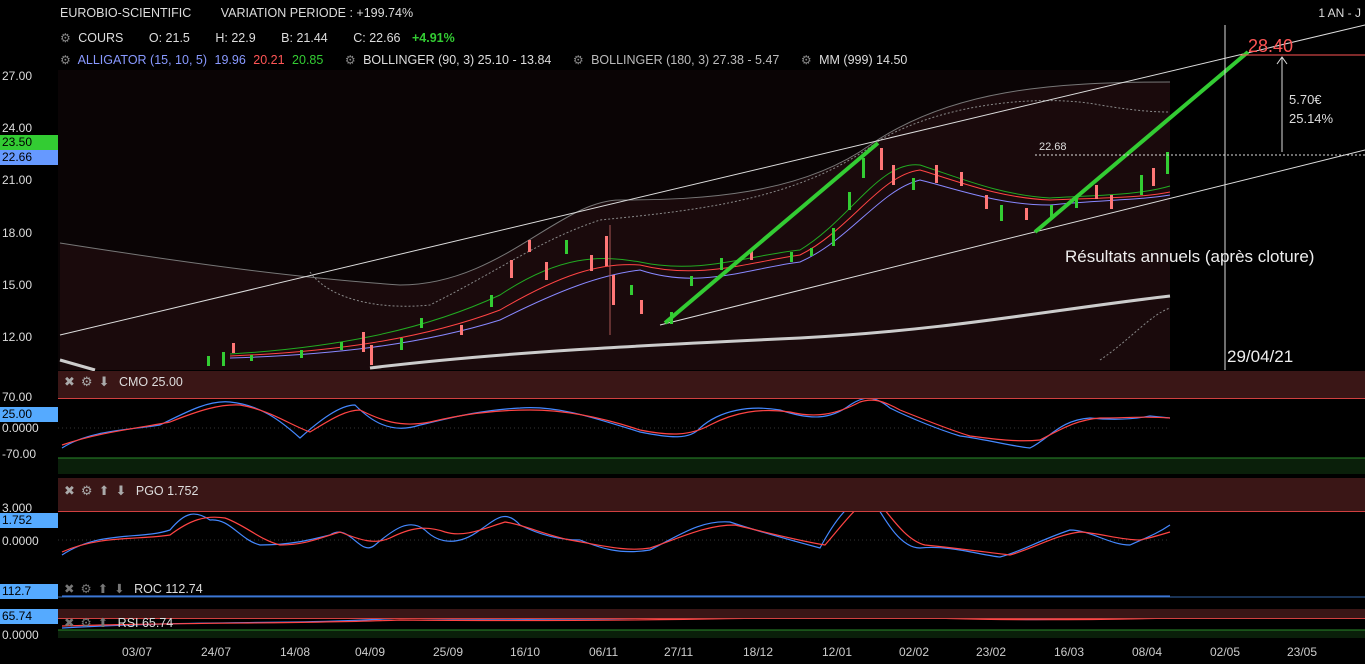  What do you see at coordinates (317, 13) in the screenshot?
I see `variation-label: VARIATION PERIODE : +199.74%` at bounding box center [317, 13].